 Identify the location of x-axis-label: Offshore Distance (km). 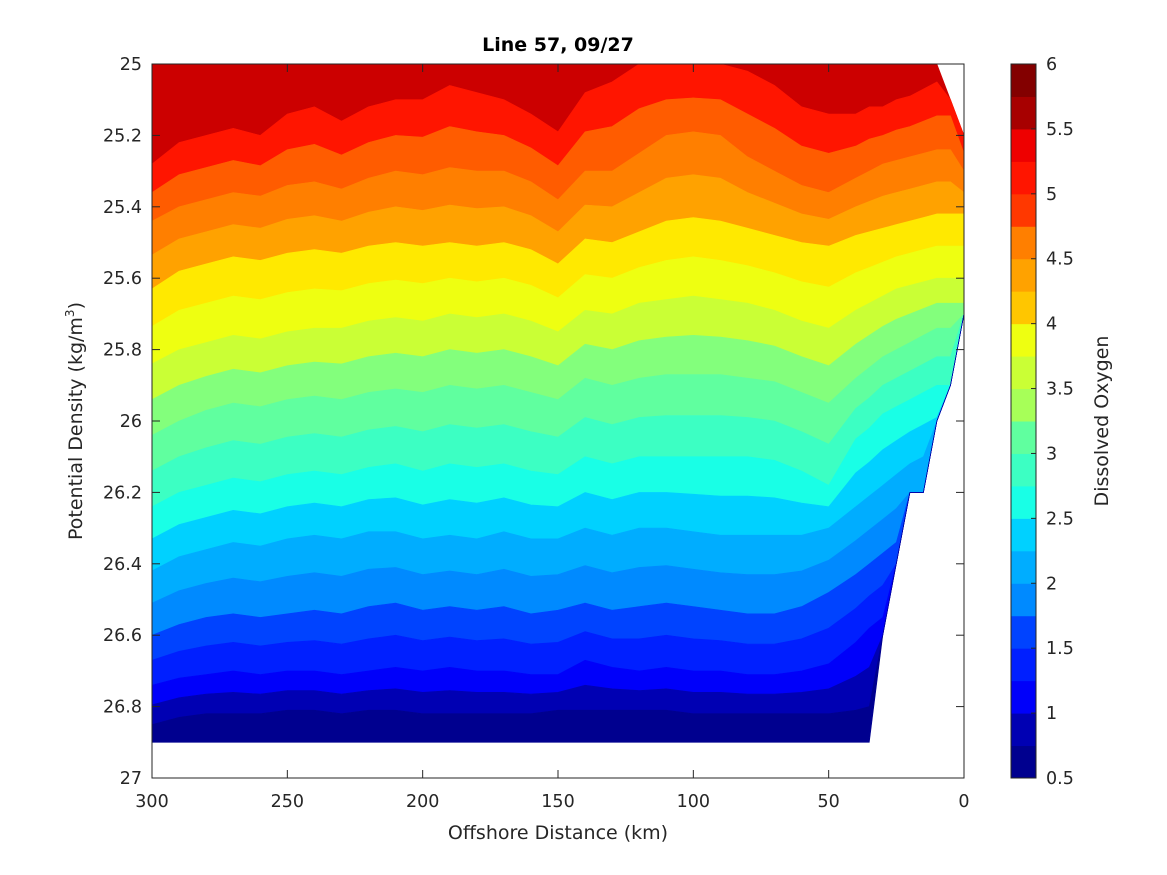
(558, 833).